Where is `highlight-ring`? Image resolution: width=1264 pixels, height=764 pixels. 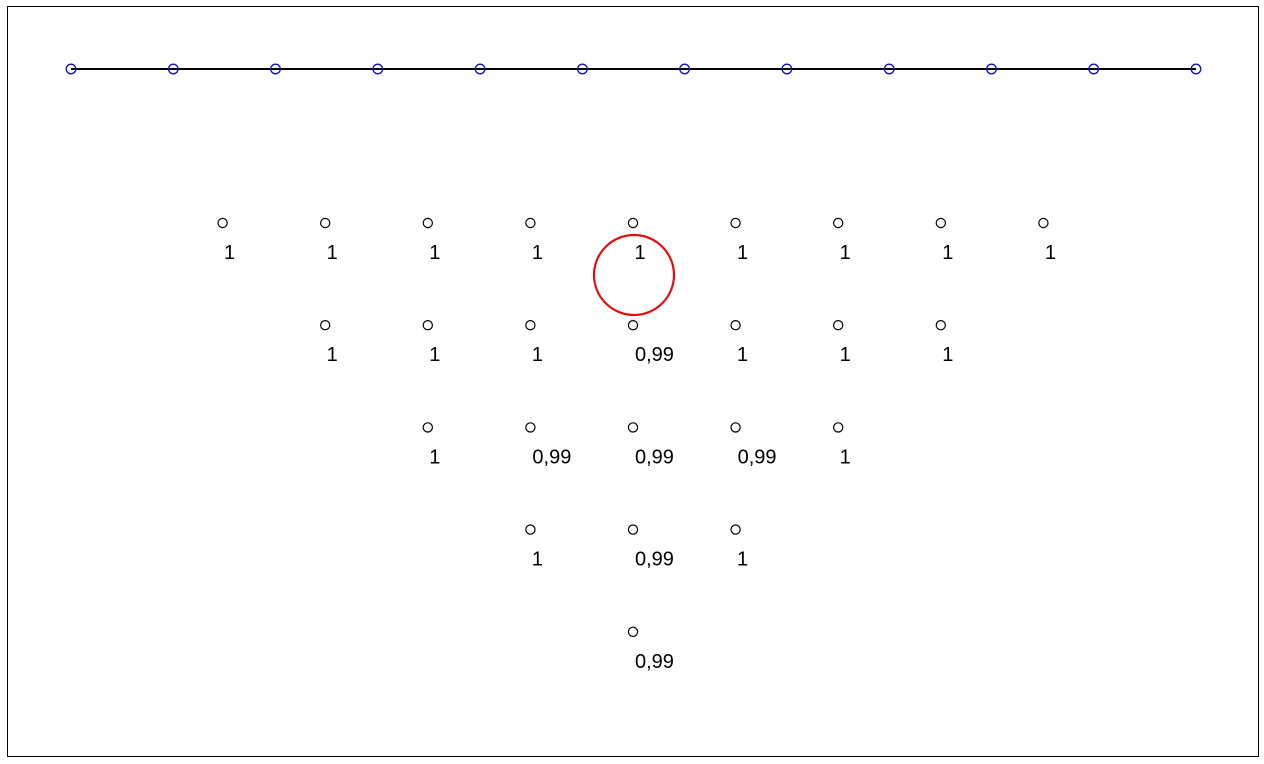 highlight-ring is located at coordinates (634, 275).